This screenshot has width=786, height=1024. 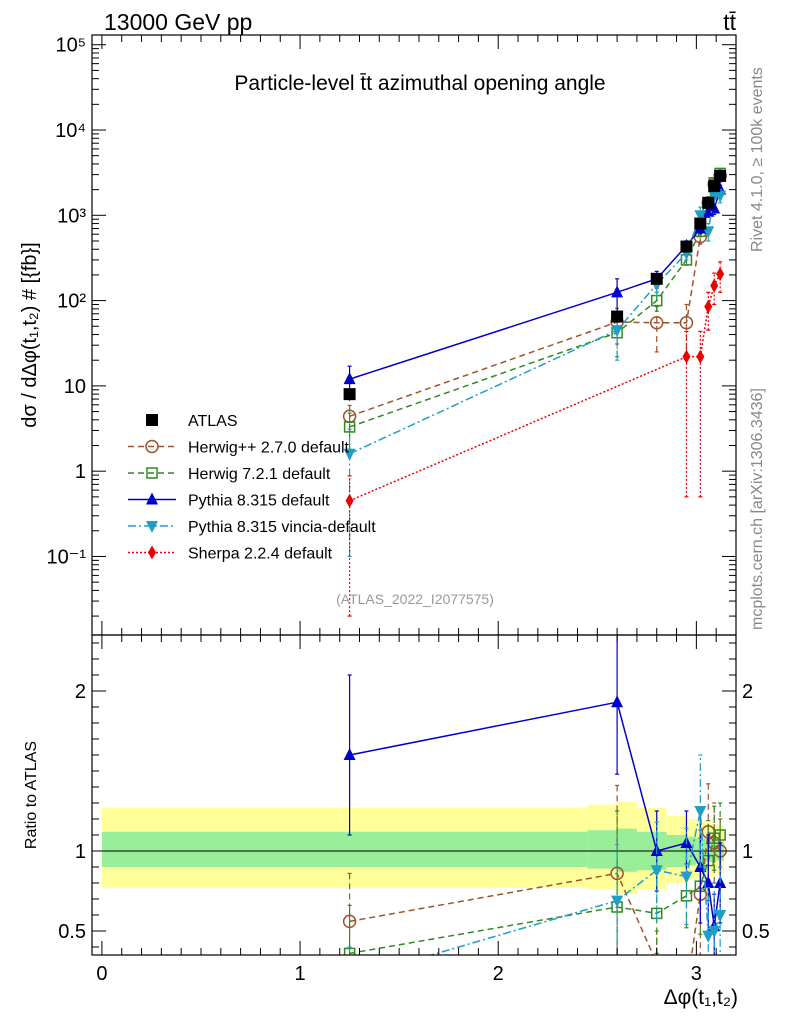 What do you see at coordinates (80, 472) in the screenshot?
I see `main-y-tick-label: 1` at bounding box center [80, 472].